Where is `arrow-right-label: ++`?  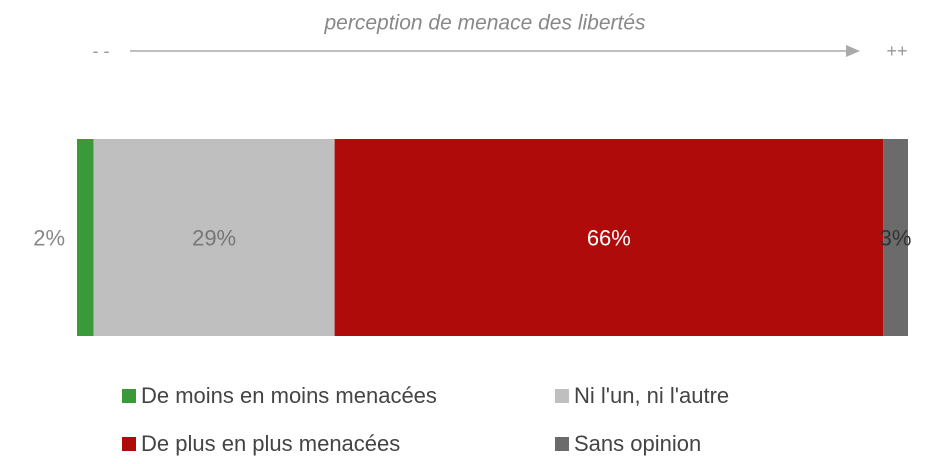
arrow-right-label: ++ is located at coordinates (896, 51).